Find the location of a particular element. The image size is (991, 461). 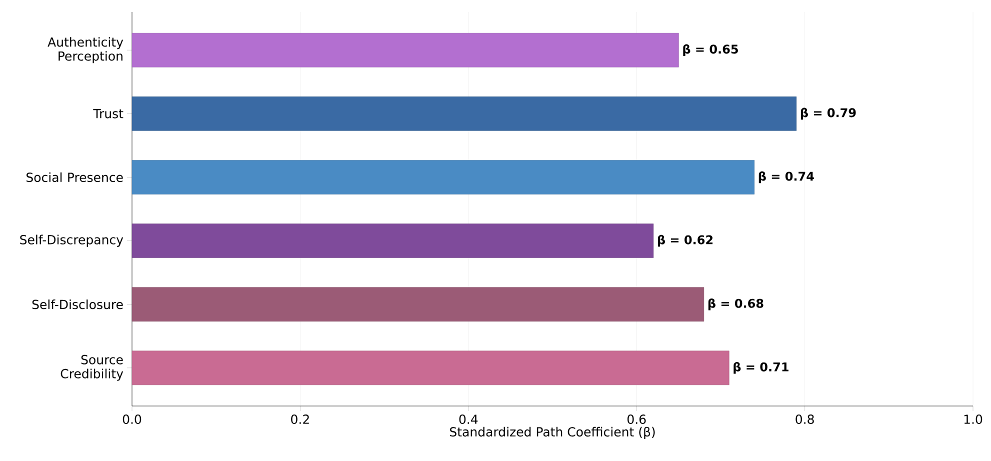

y-tick-label: Trust is located at coordinates (108, 113).